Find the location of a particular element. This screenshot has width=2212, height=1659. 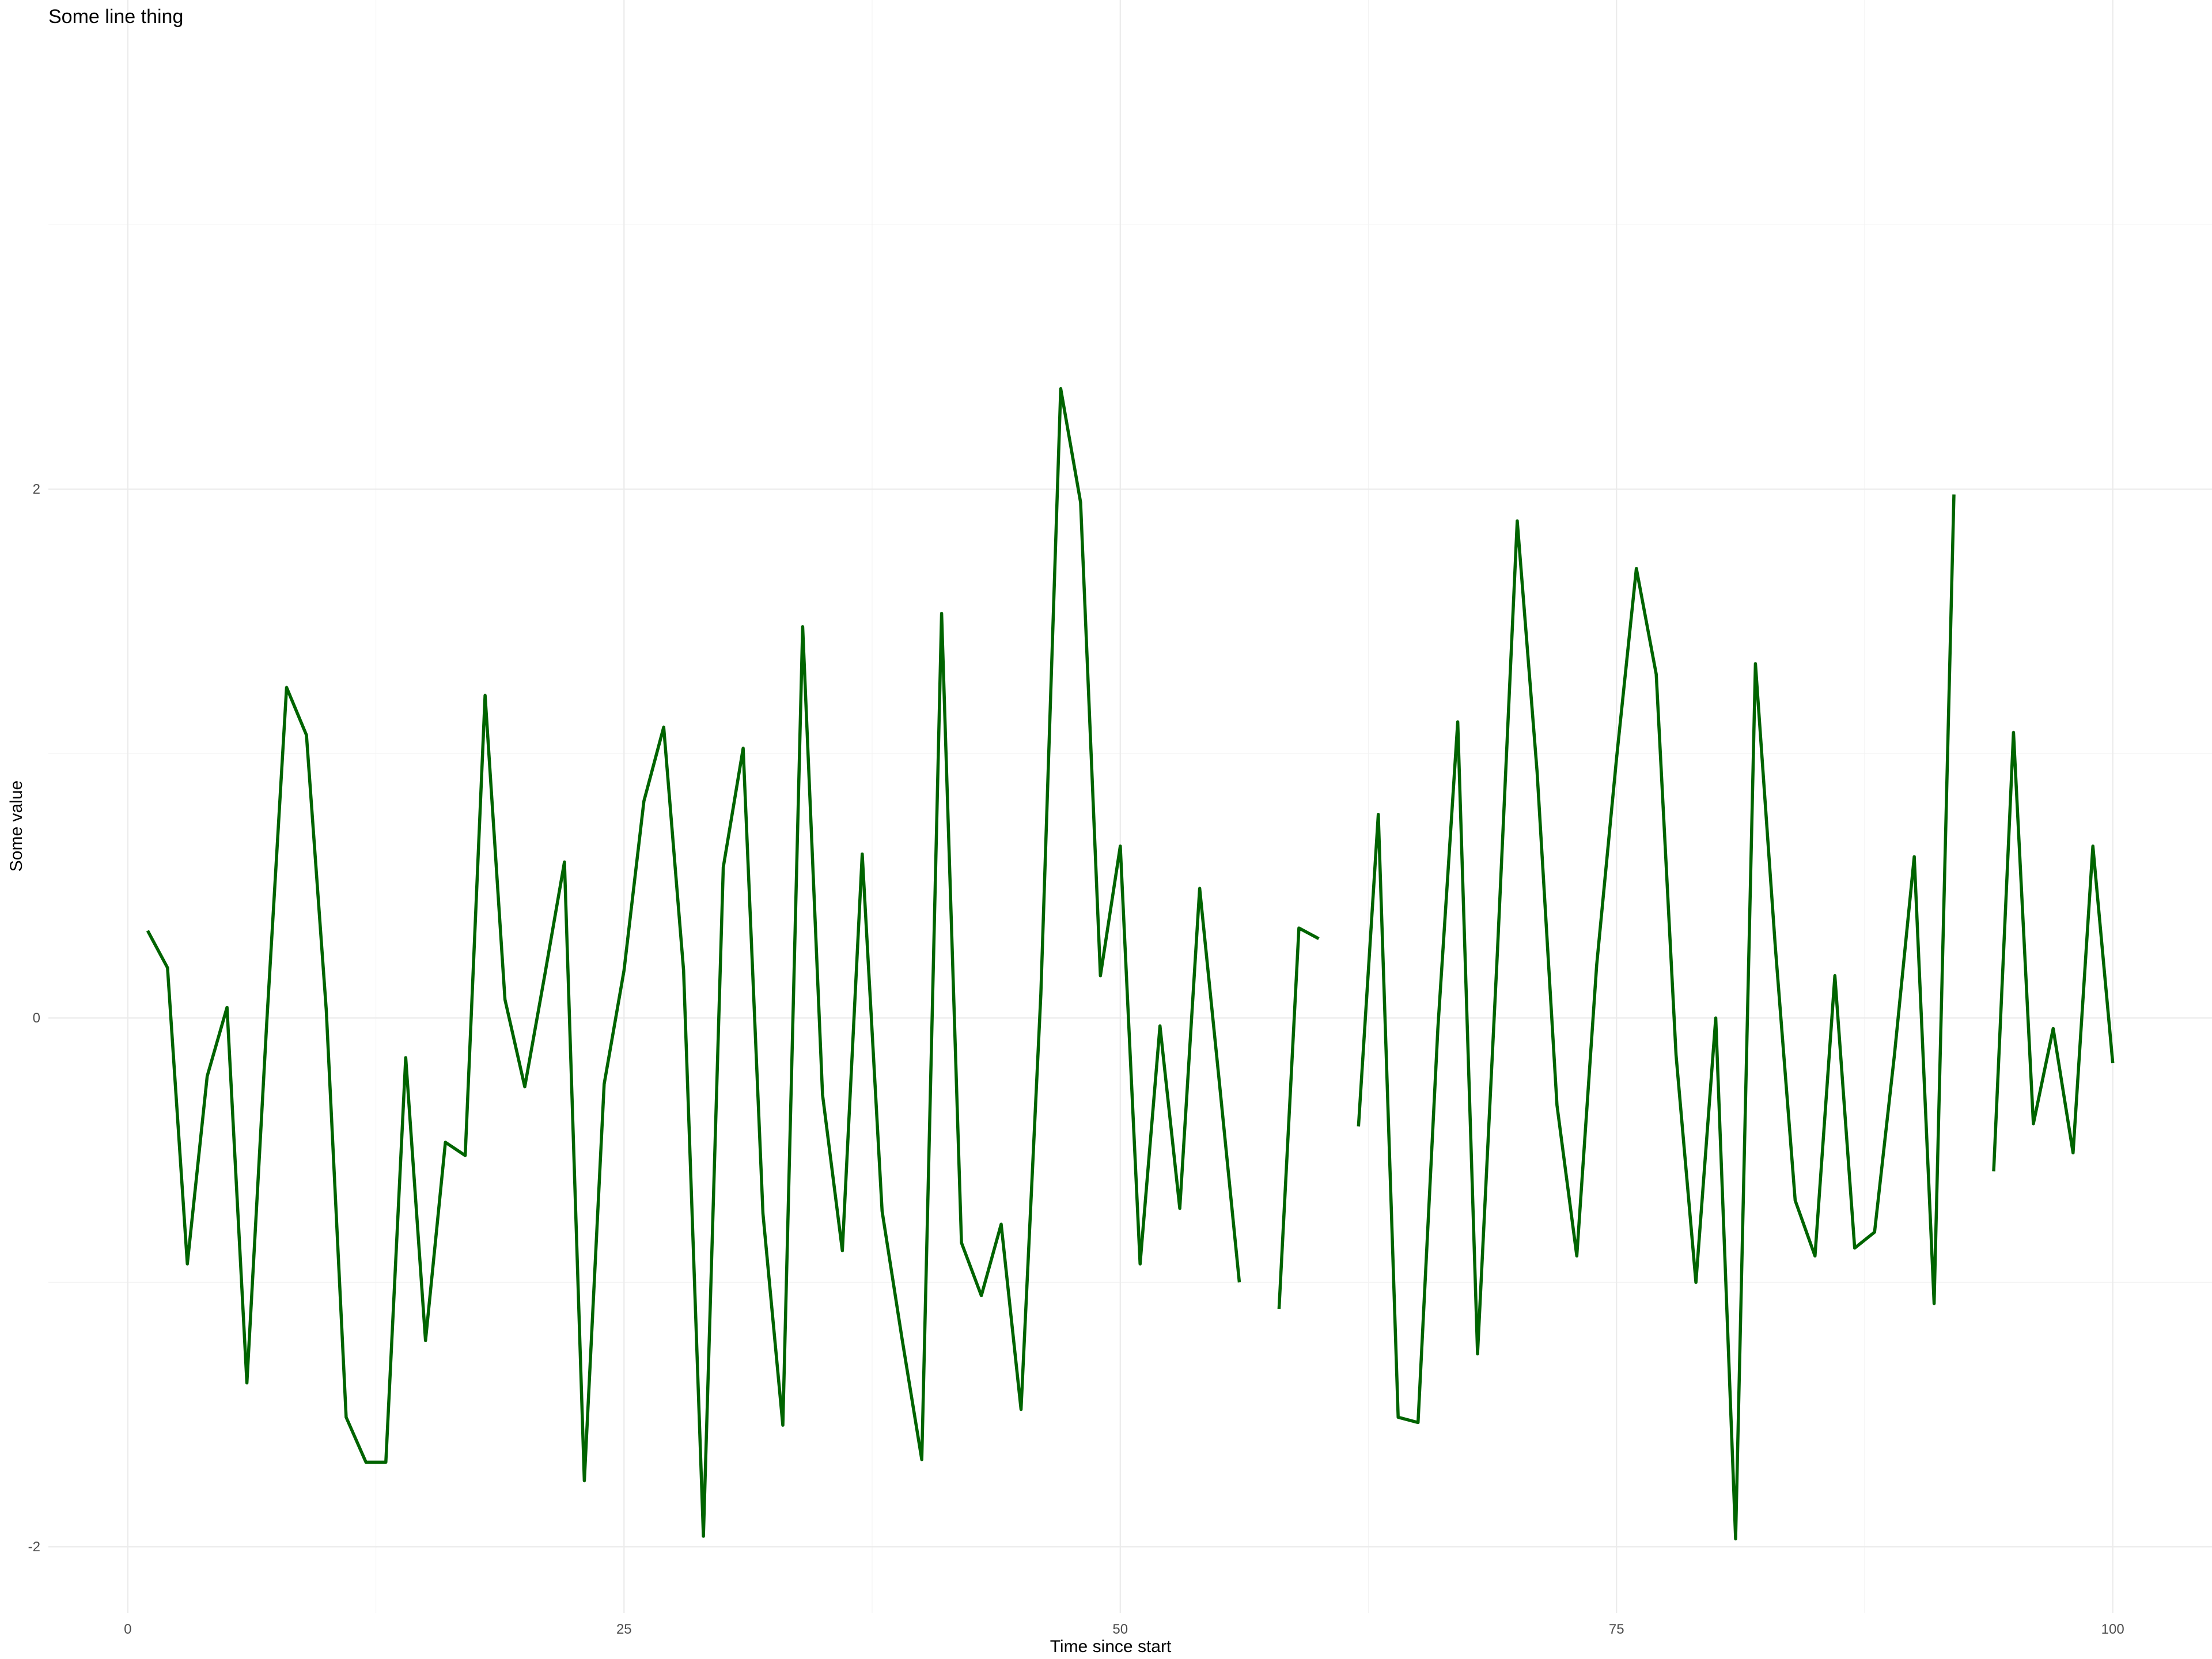

y-axis-ticks: -2 0 2 is located at coordinates (34, 1018).